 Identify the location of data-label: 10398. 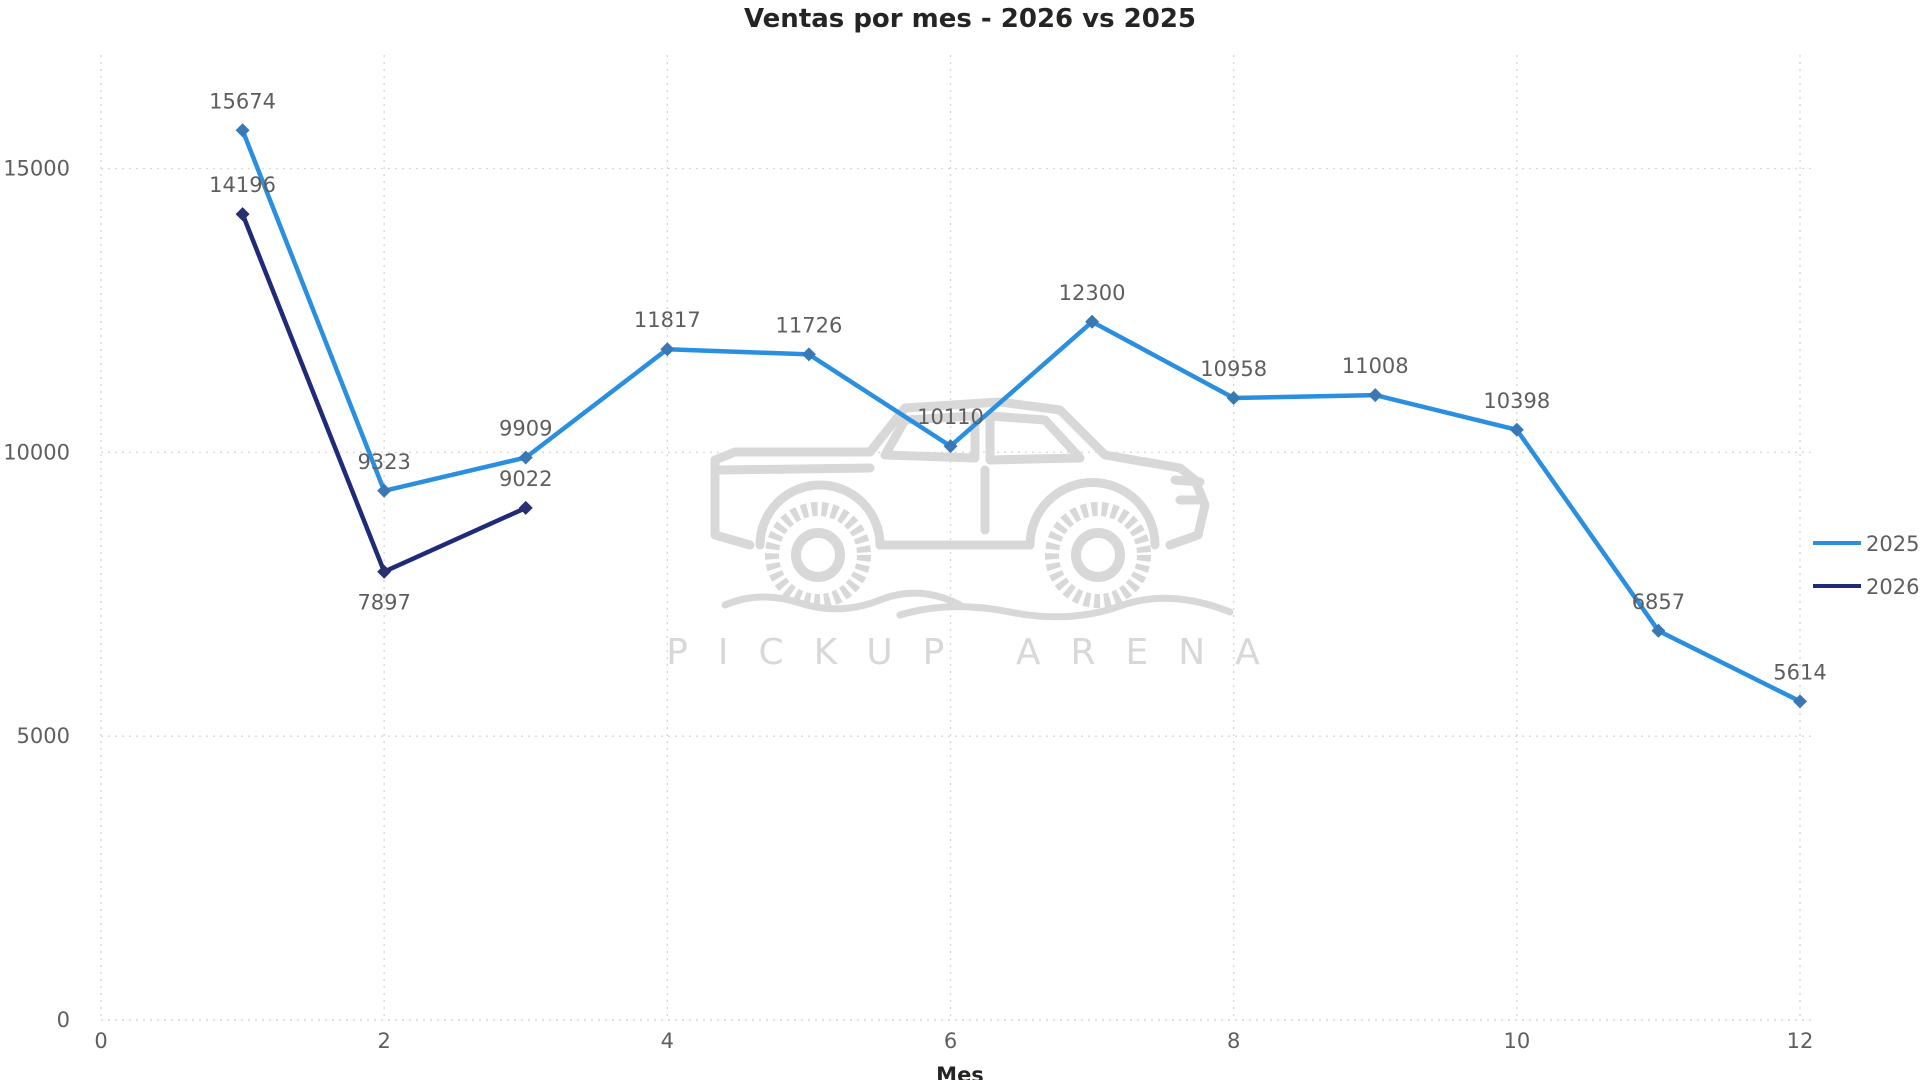
(1516, 401).